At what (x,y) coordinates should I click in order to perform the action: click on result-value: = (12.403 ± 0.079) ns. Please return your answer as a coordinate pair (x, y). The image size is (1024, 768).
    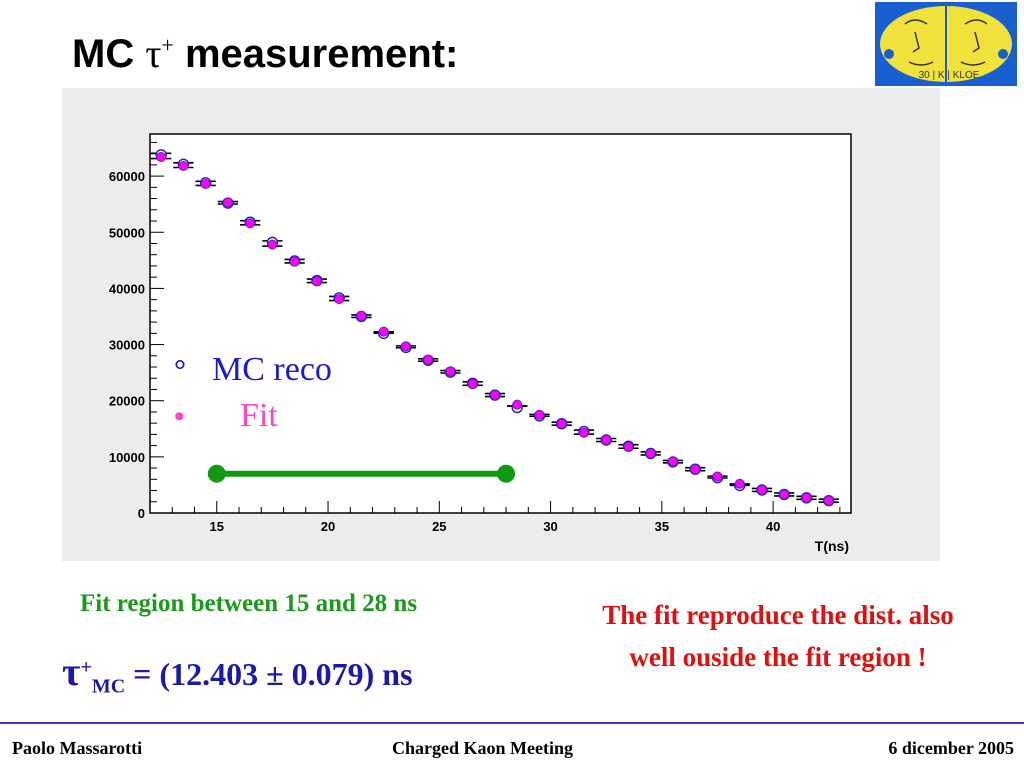
    Looking at the image, I should click on (269, 674).